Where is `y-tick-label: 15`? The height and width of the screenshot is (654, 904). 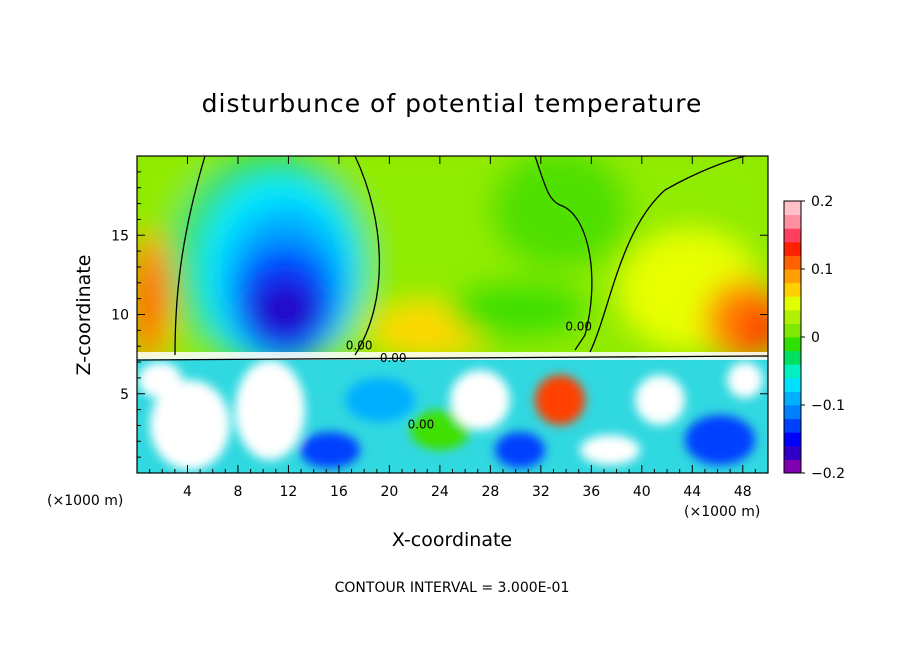 y-tick-label: 15 is located at coordinates (120, 236).